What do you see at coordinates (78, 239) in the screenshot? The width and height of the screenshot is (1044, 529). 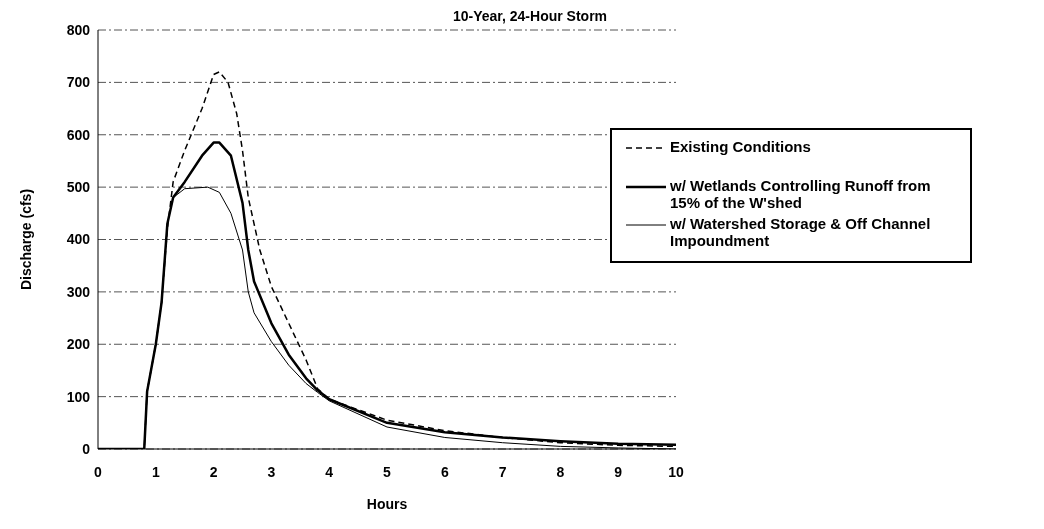 I see `y-tick-label: 400` at bounding box center [78, 239].